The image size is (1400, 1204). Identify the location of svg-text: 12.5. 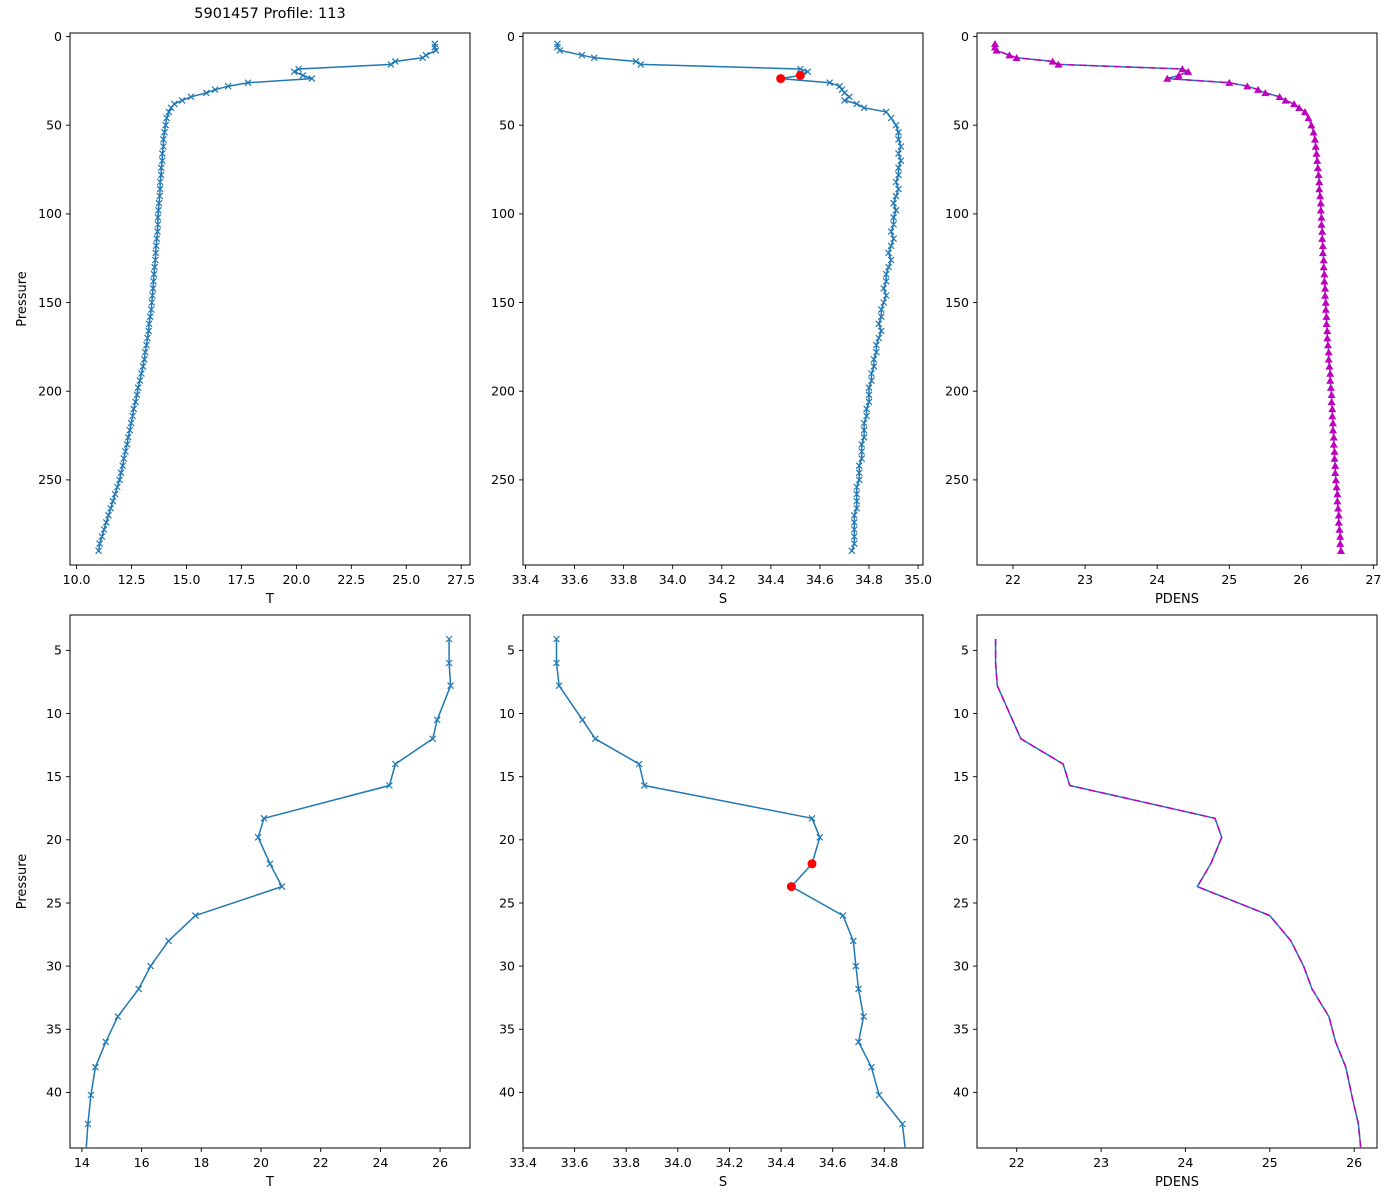
(132, 579).